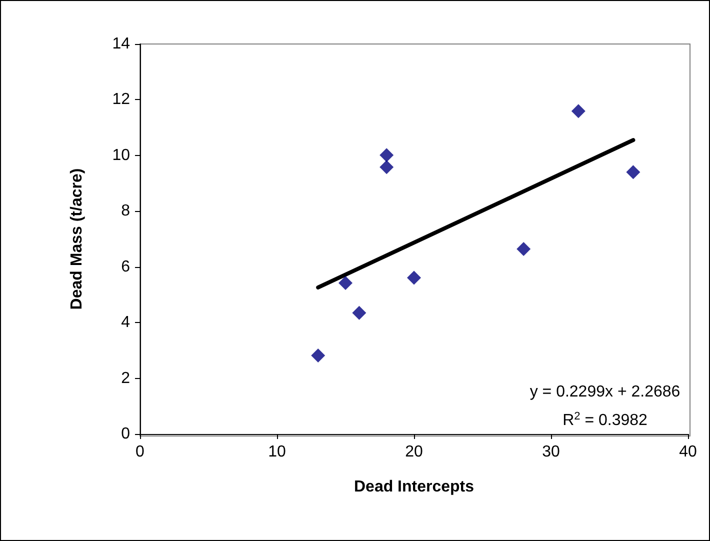 The height and width of the screenshot is (541, 710). What do you see at coordinates (125, 378) in the screenshot?
I see `y-tick-label: 2` at bounding box center [125, 378].